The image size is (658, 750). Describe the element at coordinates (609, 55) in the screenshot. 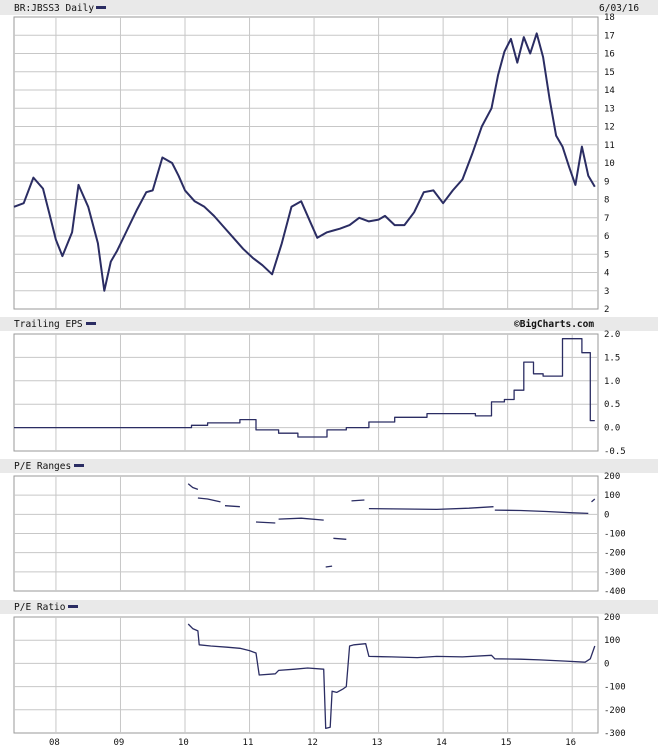

I see `price-y-tick-label: 16` at that location.